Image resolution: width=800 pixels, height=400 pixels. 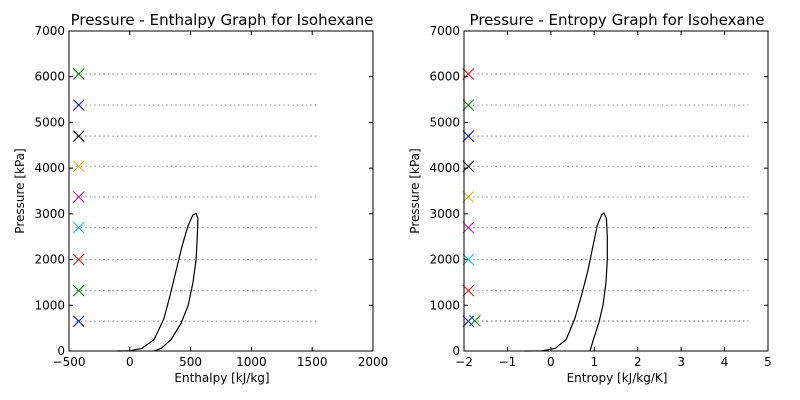 I want to click on x-tick-label: −500, so click(x=69, y=362).